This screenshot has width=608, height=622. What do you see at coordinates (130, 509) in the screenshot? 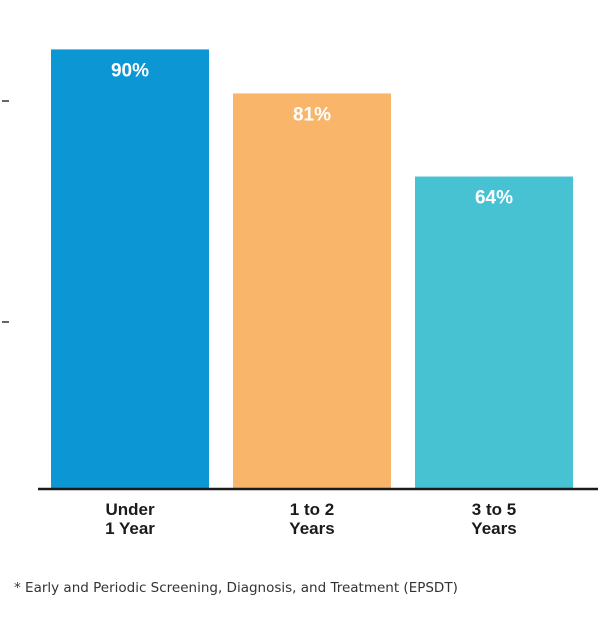
I see `category-label-1-line-1: Under` at bounding box center [130, 509].